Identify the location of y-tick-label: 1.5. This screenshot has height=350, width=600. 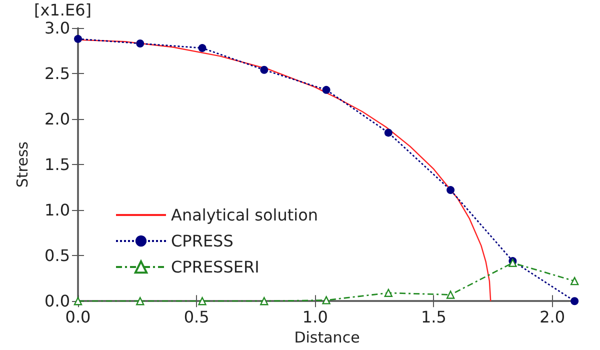
(57, 164).